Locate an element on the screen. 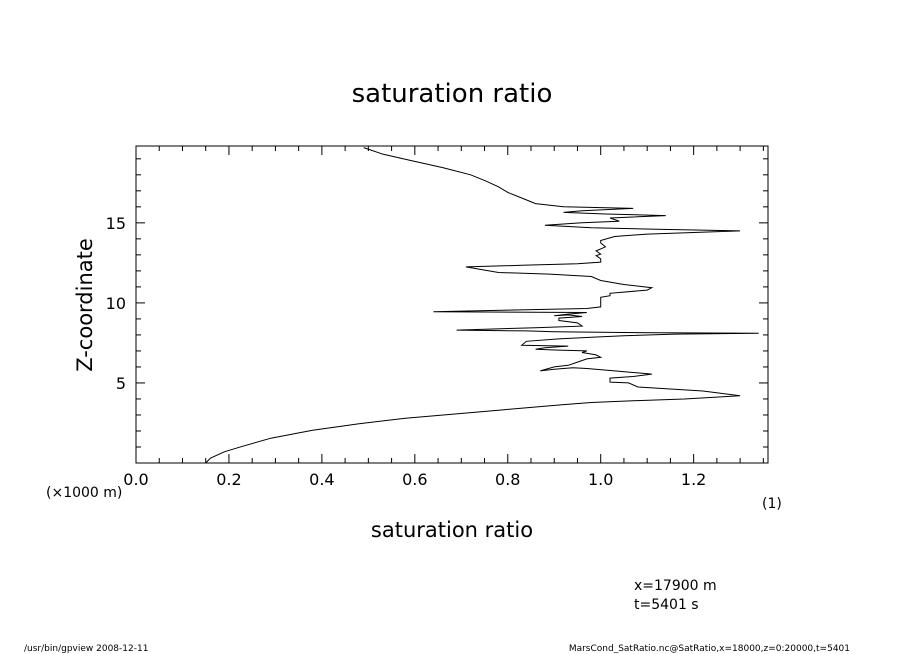 The width and height of the screenshot is (904, 654). y-tick-label: 5 is located at coordinates (121, 383).